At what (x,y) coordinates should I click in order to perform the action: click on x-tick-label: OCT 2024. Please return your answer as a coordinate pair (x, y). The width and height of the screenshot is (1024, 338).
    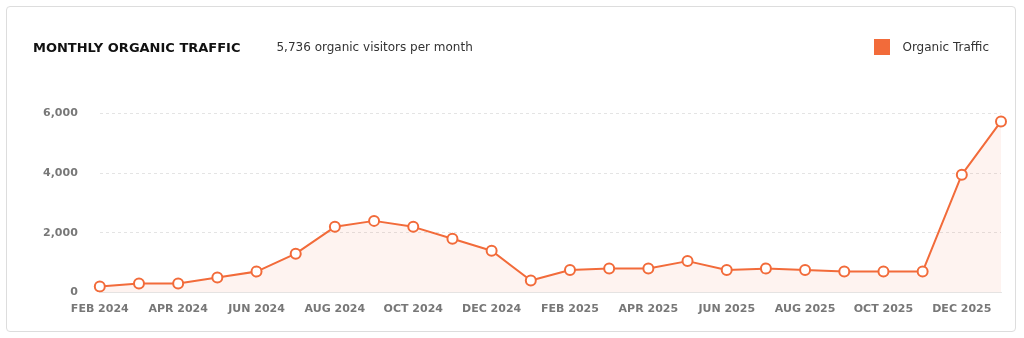
    Looking at the image, I should click on (413, 308).